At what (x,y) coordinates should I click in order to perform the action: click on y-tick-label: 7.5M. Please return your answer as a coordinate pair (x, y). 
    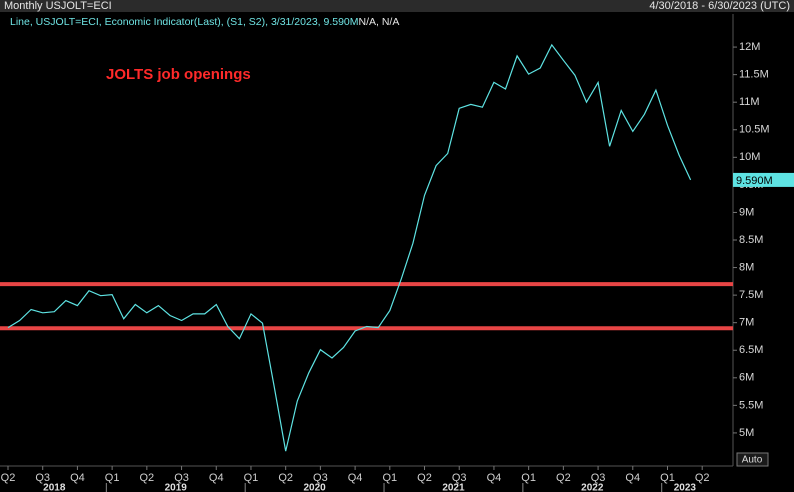
    Looking at the image, I should click on (751, 295).